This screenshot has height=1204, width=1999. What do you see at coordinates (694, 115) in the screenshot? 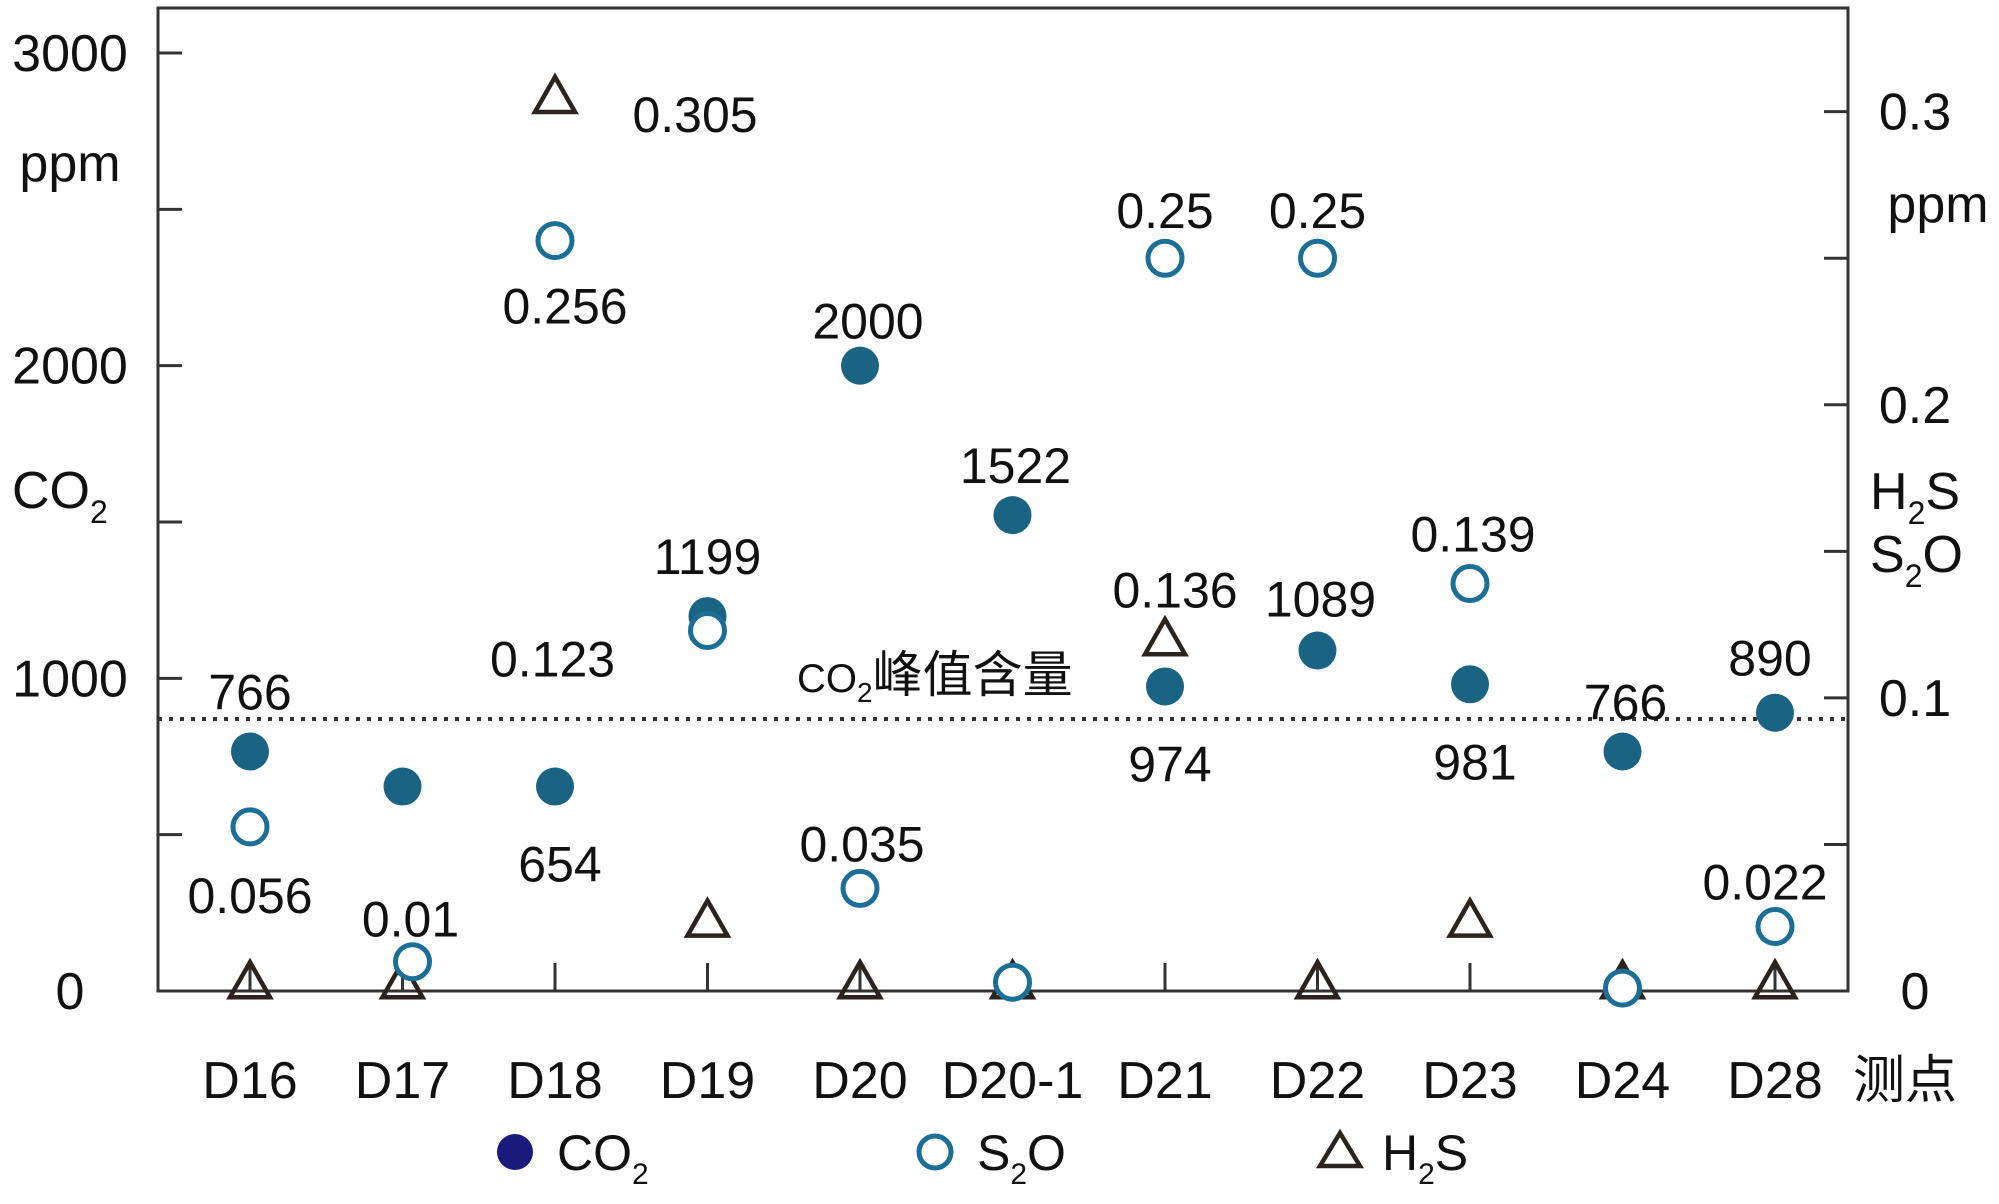
I see `h2s-data-label: 0.305` at bounding box center [694, 115].